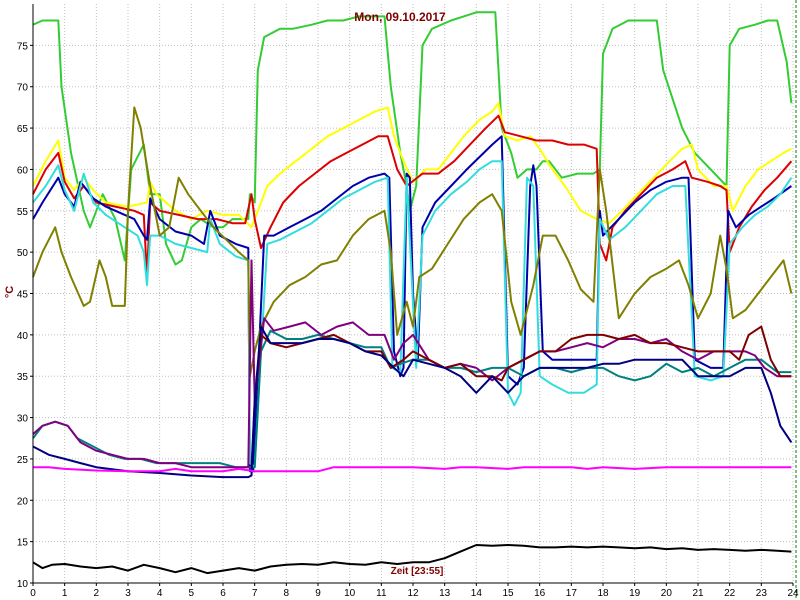  What do you see at coordinates (793, 593) in the screenshot?
I see `x-tick-label: 24` at bounding box center [793, 593].